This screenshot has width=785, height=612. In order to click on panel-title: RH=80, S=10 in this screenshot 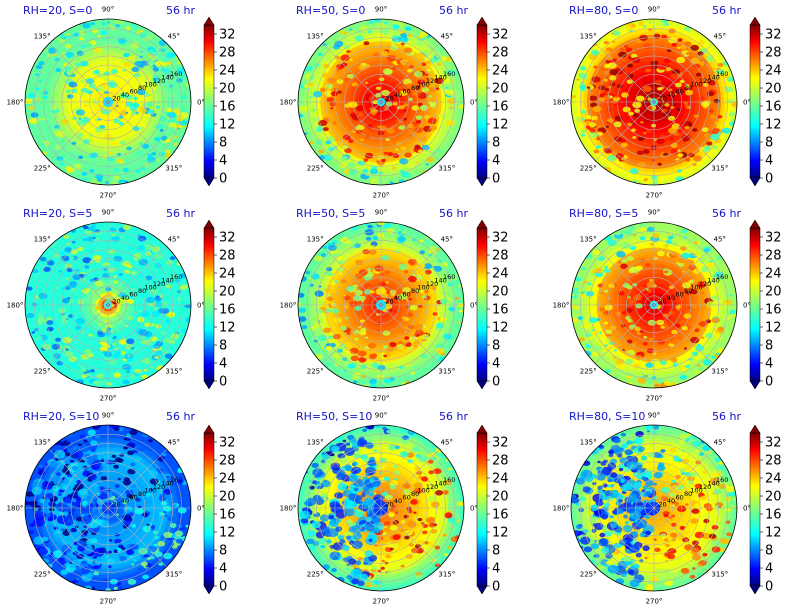, I will do `click(607, 416)`.